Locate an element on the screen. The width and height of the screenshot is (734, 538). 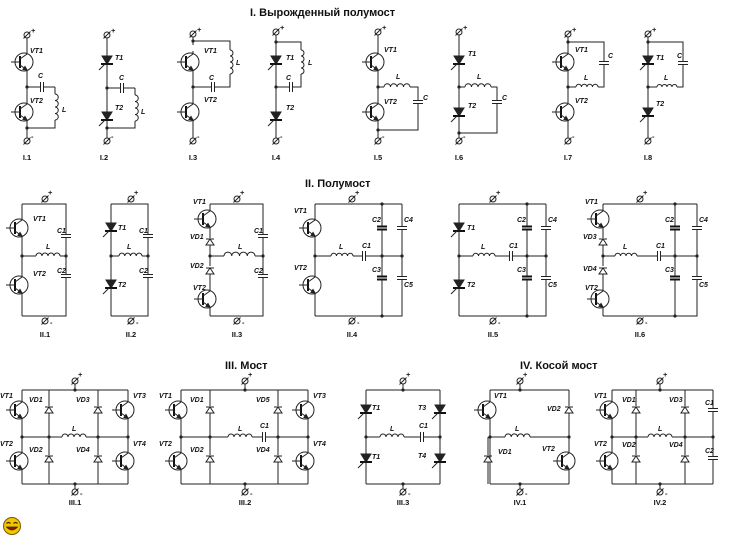
circuit-caption: II.4 is located at coordinates (352, 334).